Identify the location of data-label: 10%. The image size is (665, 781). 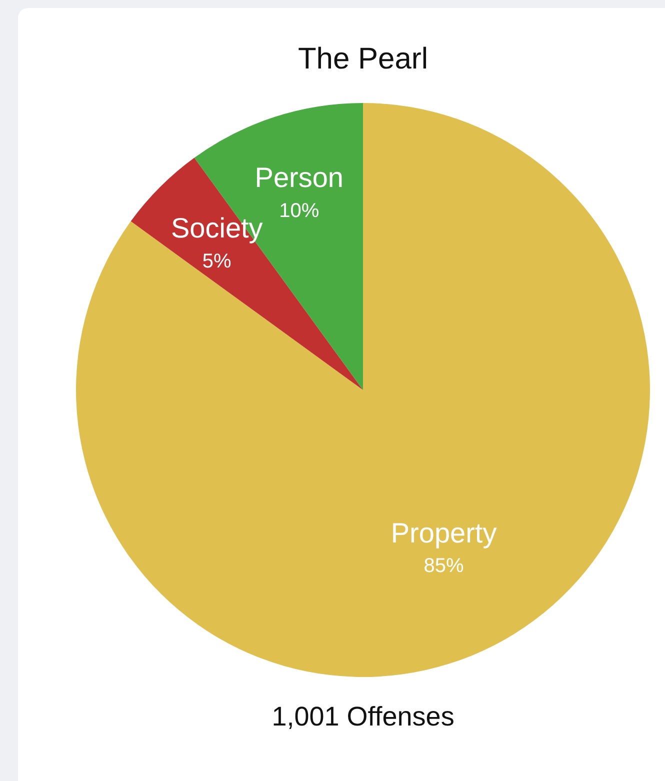
(299, 211).